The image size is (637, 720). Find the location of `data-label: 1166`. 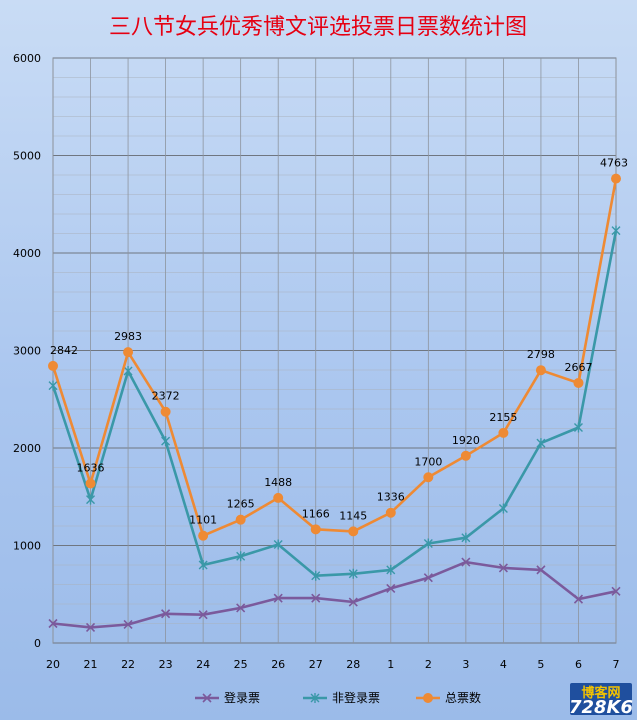

data-label: 1166 is located at coordinates (316, 513).